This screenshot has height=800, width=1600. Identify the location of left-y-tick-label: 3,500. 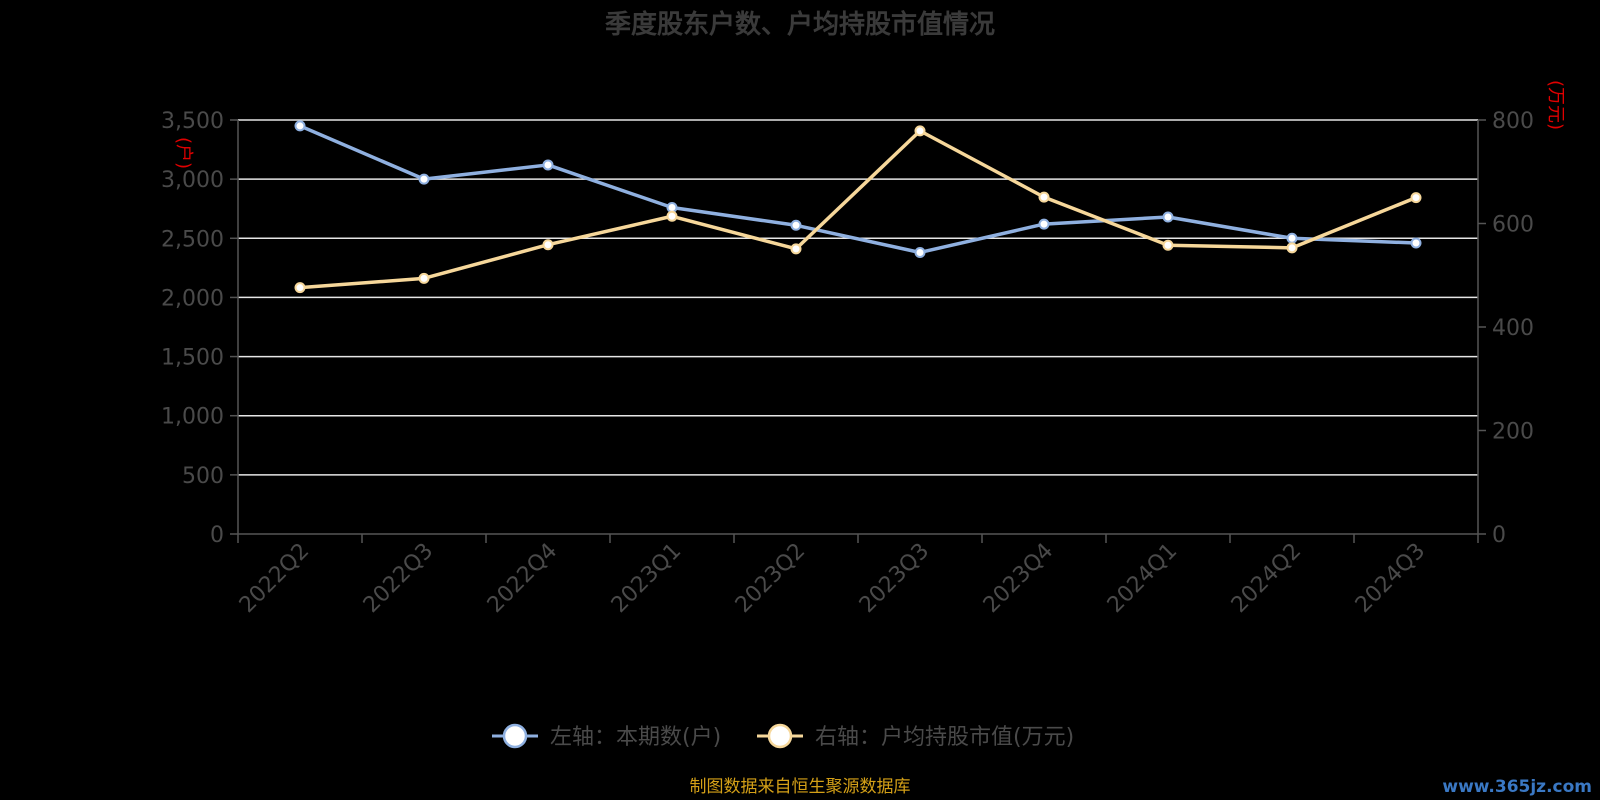
(192, 121).